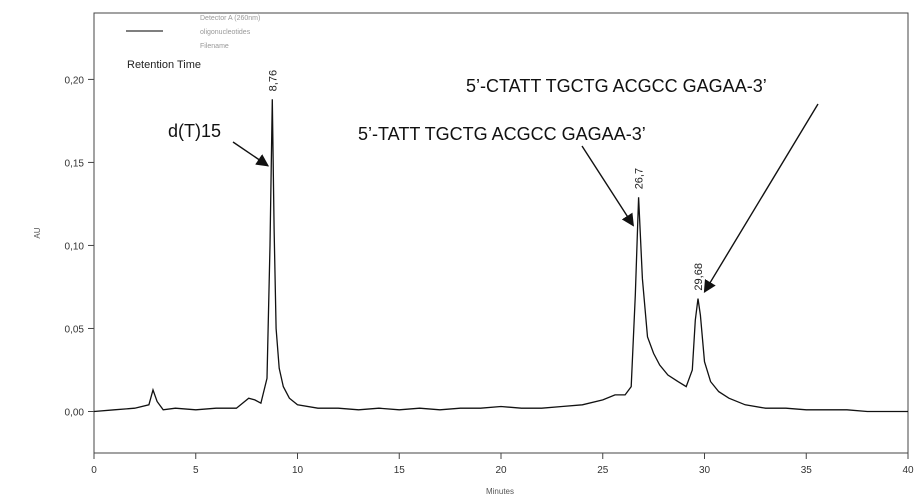 The width and height of the screenshot is (920, 498). Describe the element at coordinates (75, 80) in the screenshot. I see `y-tick-label: 0,20` at that location.